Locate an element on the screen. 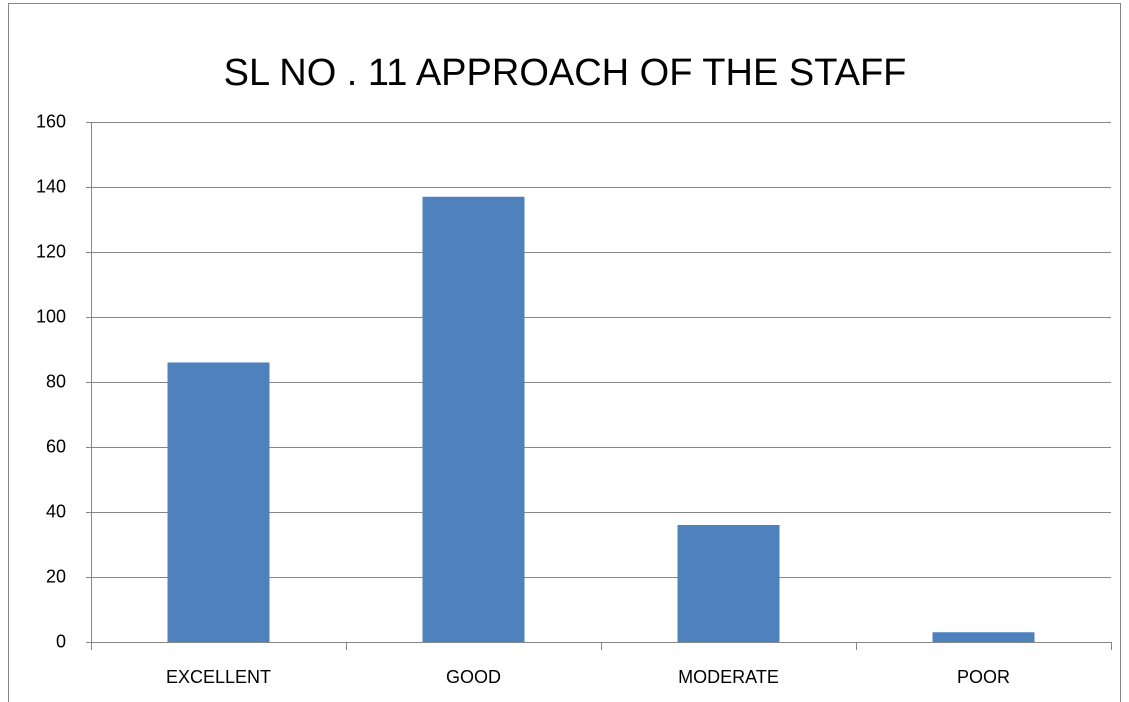 The width and height of the screenshot is (1129, 702). y-tick-label: 0 is located at coordinates (61, 641).